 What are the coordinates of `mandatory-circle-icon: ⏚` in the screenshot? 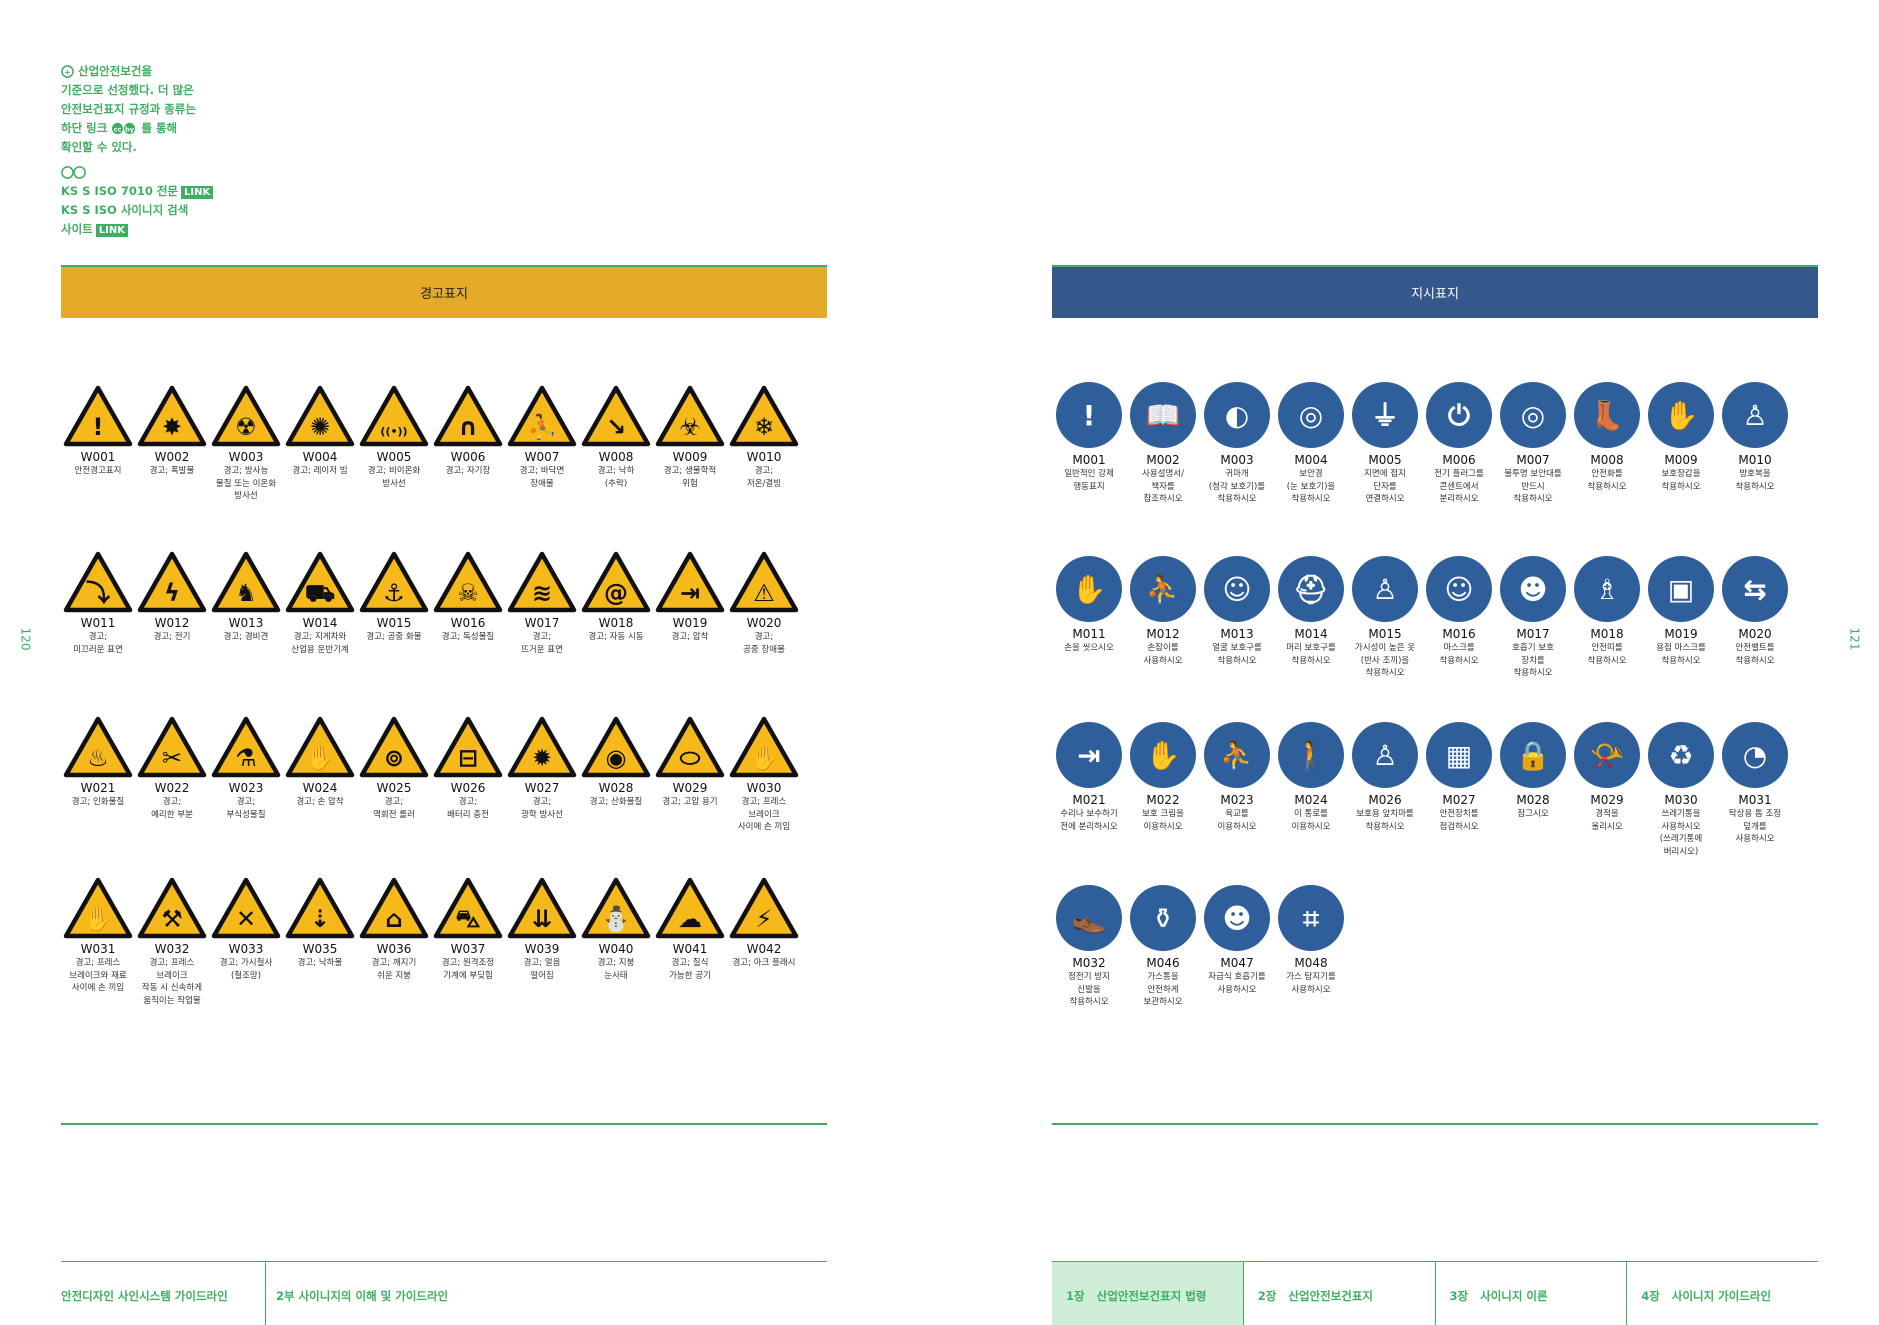 It's located at (1385, 415).